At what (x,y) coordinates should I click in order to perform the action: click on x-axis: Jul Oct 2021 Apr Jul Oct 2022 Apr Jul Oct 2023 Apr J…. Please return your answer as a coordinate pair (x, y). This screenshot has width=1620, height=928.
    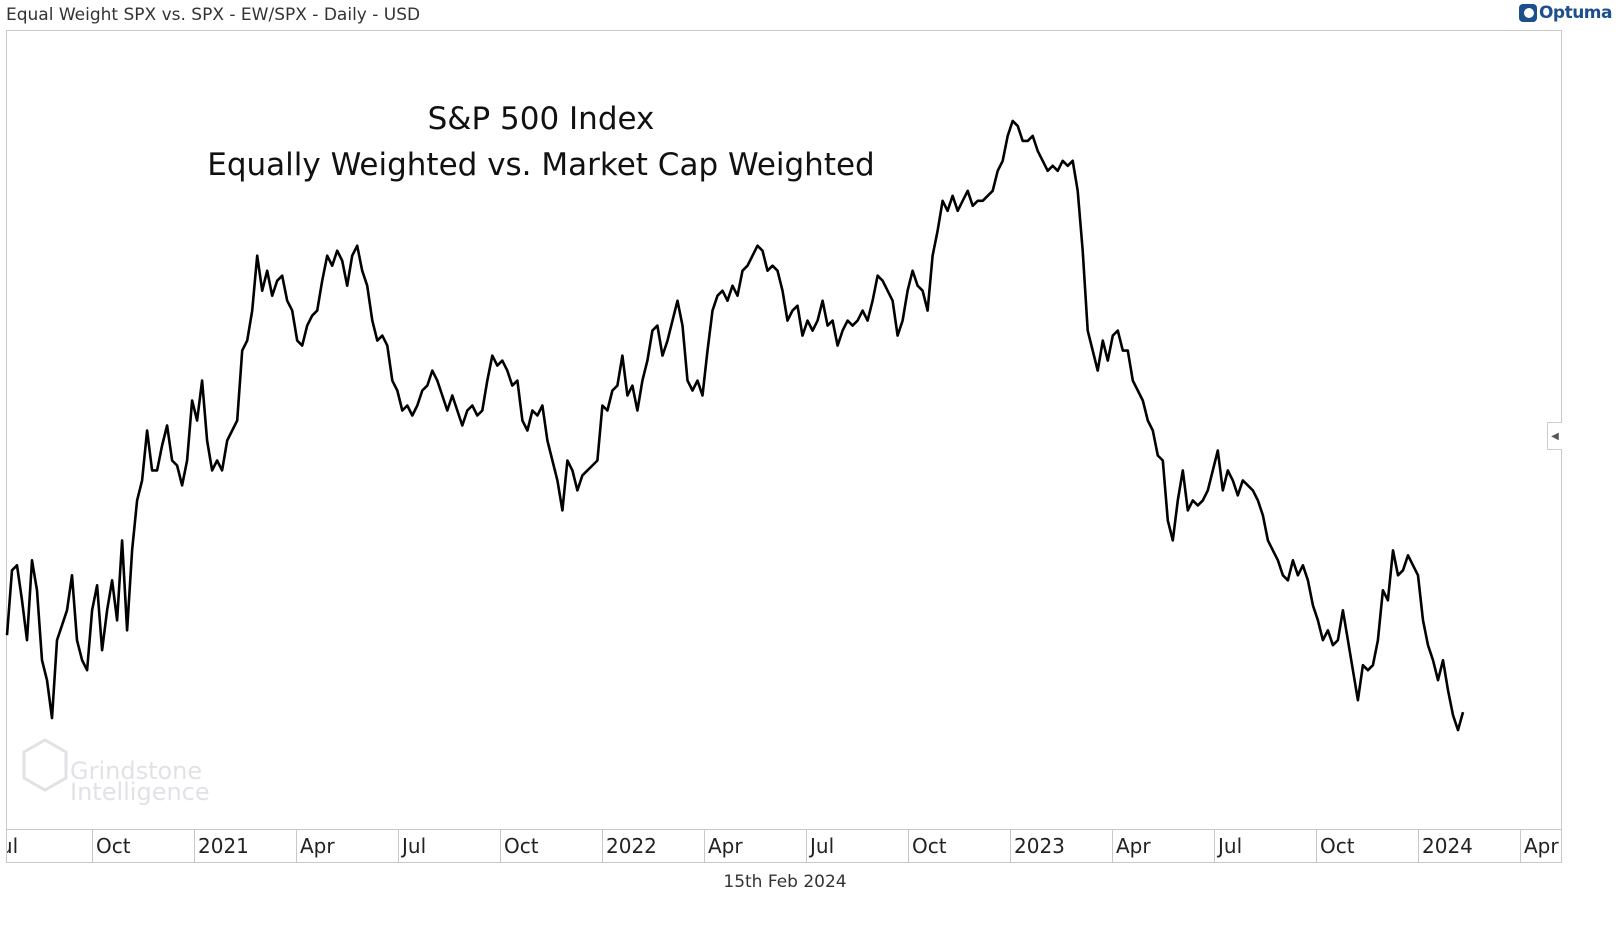
    Looking at the image, I should click on (779, 846).